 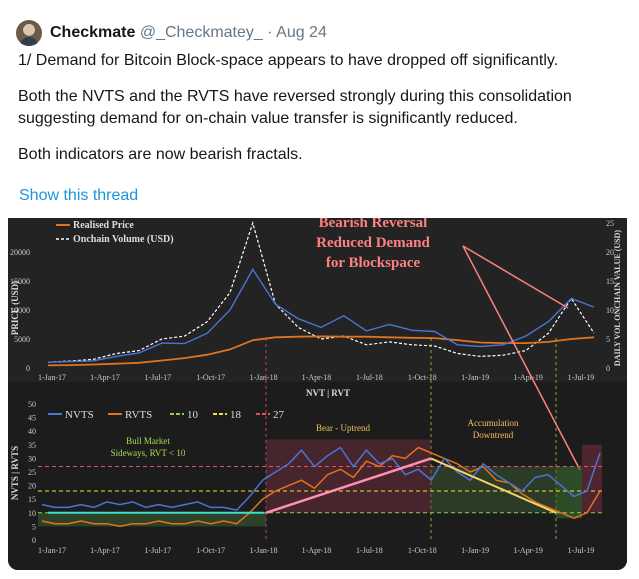 I want to click on author-handle: @_Checkmatey_, so click(x=201, y=32).